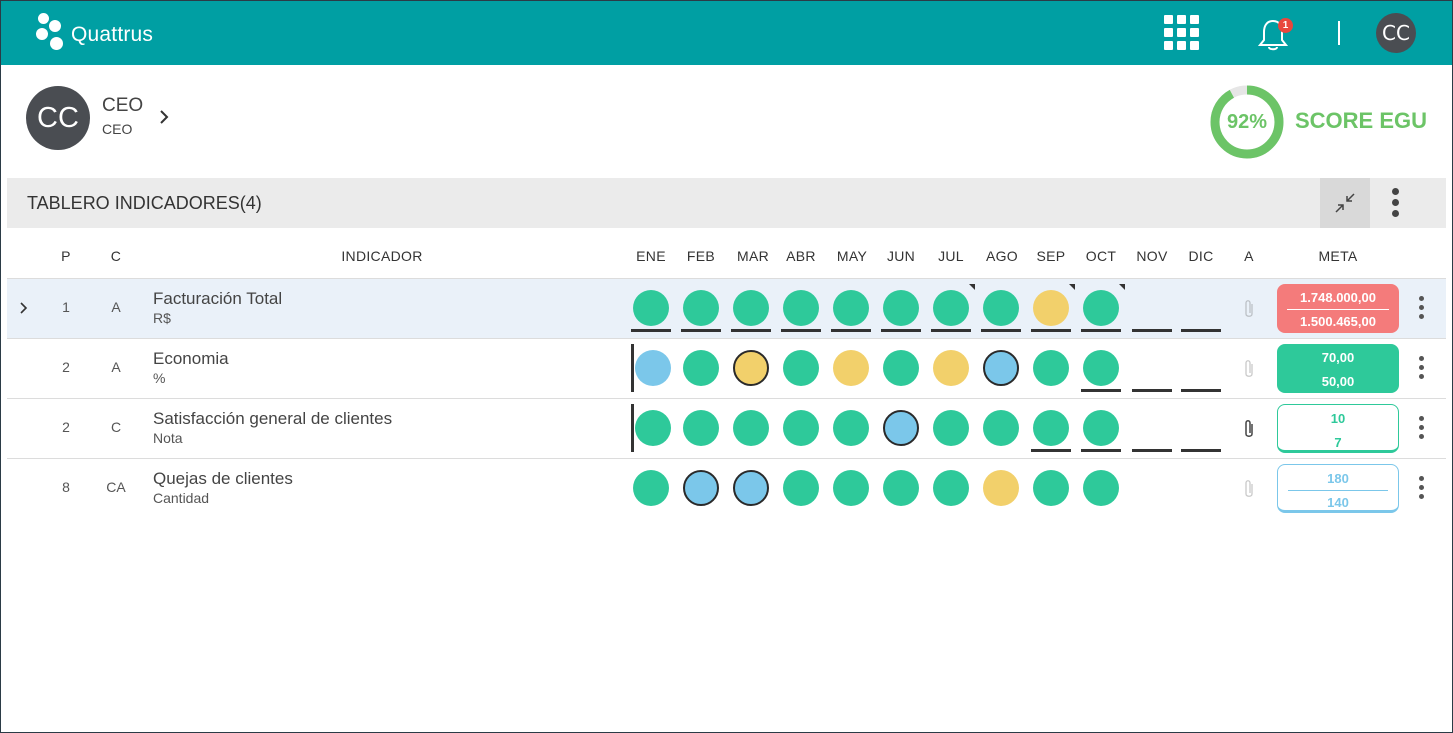  What do you see at coordinates (117, 129) in the screenshot?
I see `profile-role: CEO` at bounding box center [117, 129].